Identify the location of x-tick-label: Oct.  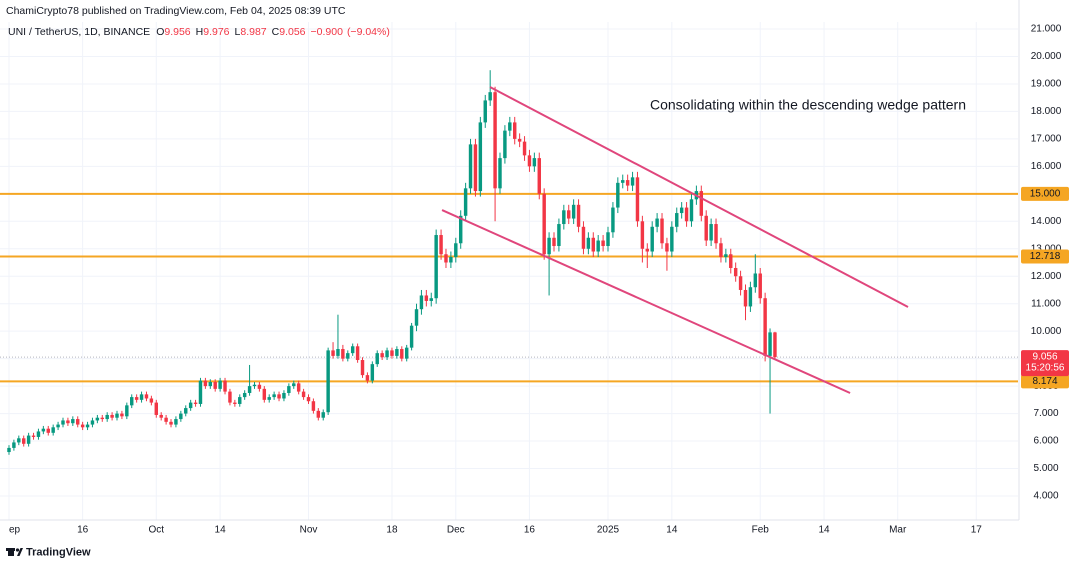
(157, 530).